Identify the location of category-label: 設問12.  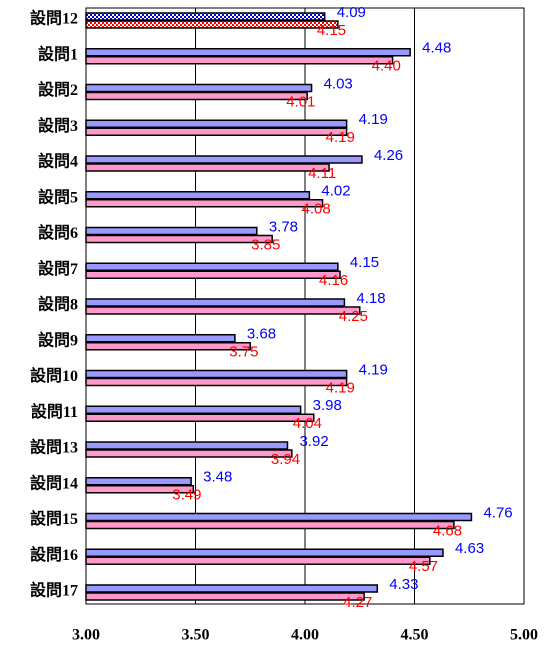
(54, 18).